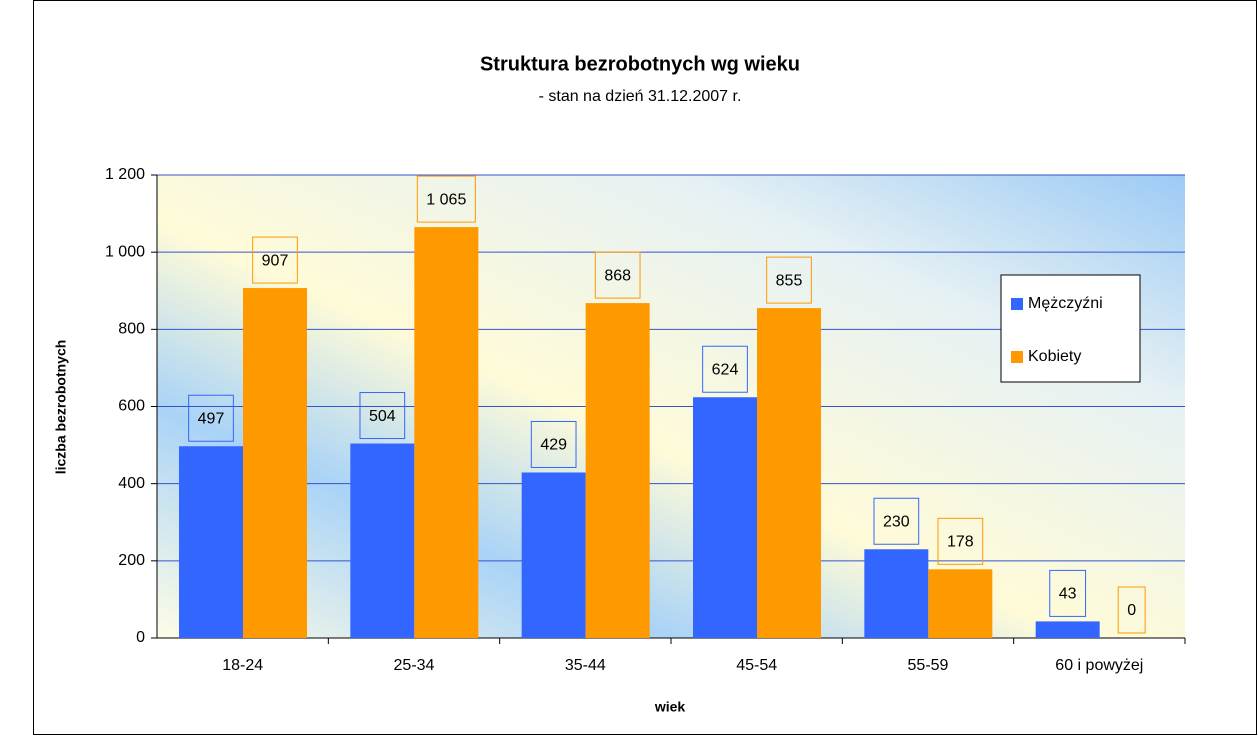 The width and height of the screenshot is (1258, 736). I want to click on chart-subtitle: - stan na dzień 31.12.2007 r., so click(640, 96).